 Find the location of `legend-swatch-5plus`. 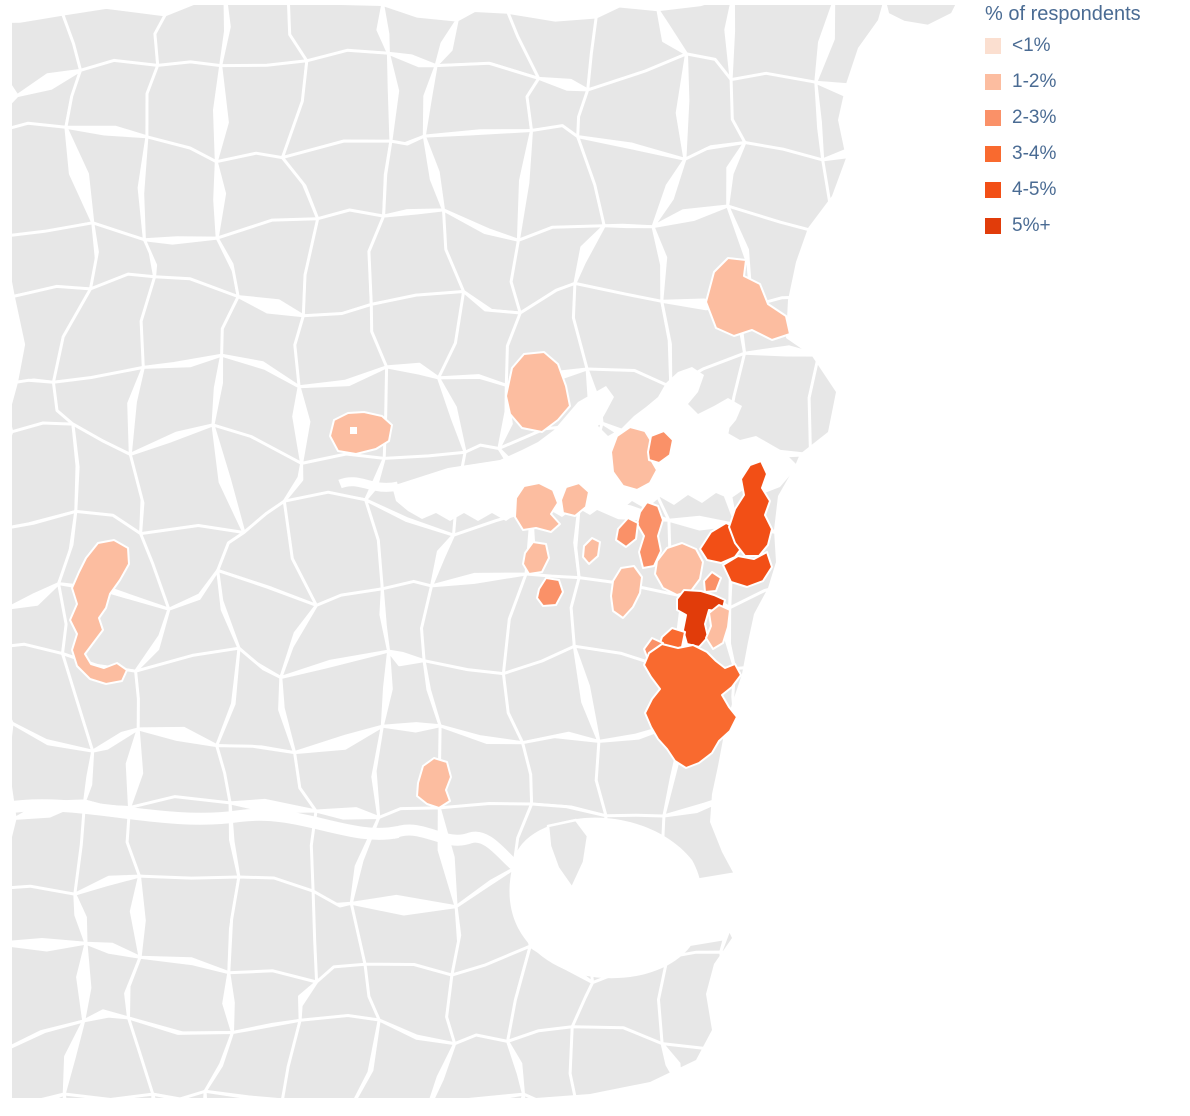

legend-swatch-5plus is located at coordinates (993, 226).